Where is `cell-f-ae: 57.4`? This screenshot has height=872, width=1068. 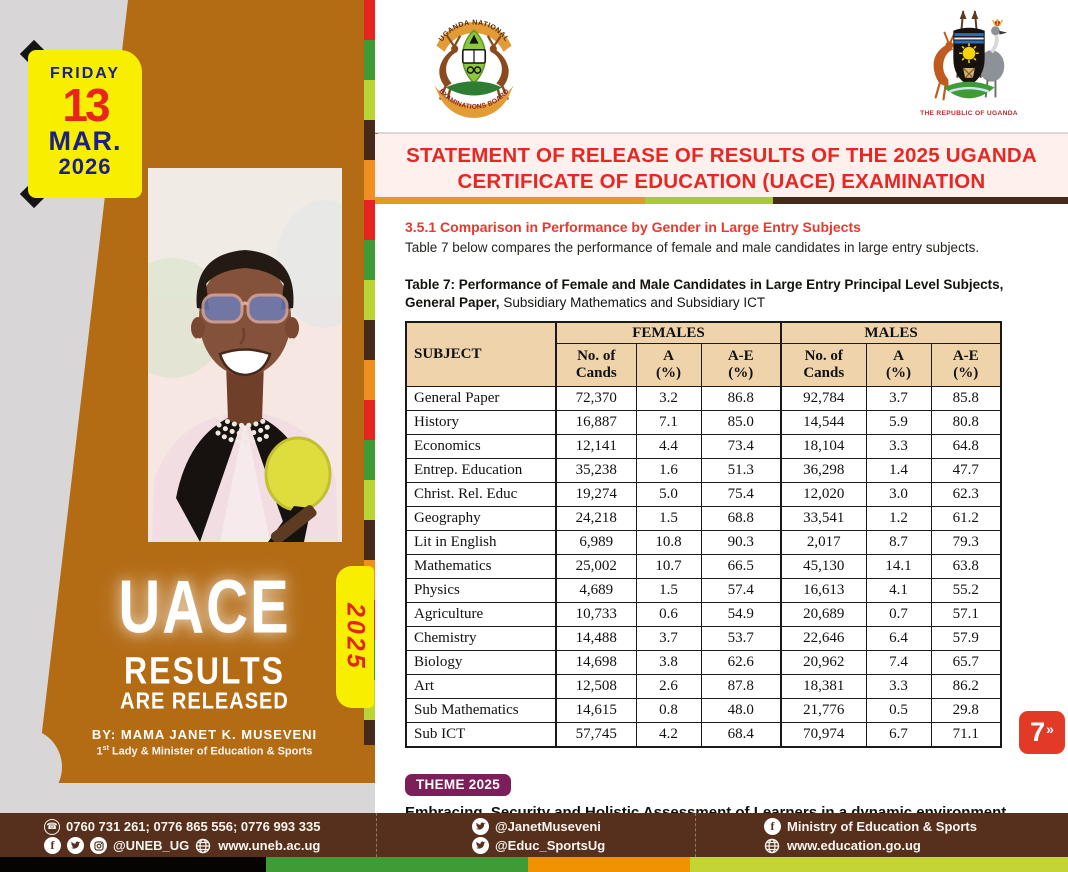 cell-f-ae: 57.4 is located at coordinates (741, 590).